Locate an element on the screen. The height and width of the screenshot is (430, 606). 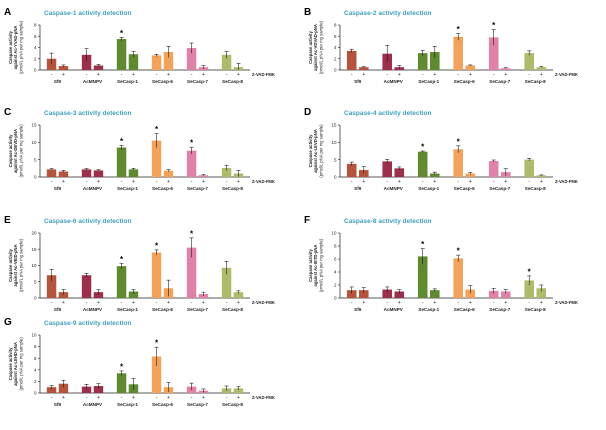
y-axis-label: against Ac-VEID-pNA is located at coordinates (15, 265).